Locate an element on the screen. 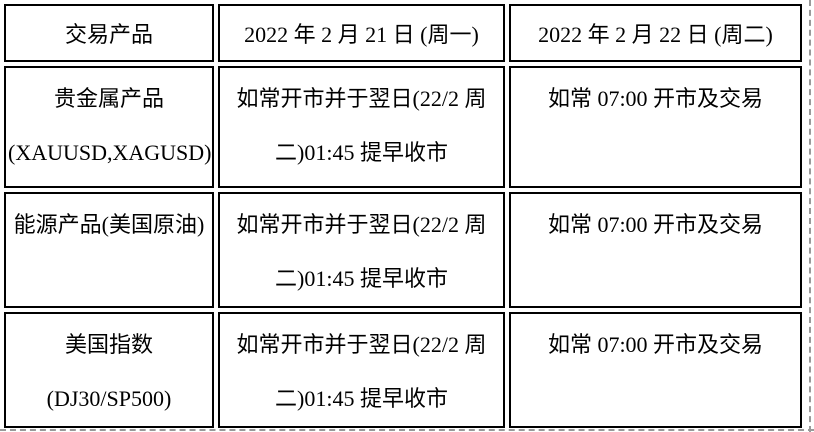 The image size is (814, 432). cell-tuesday-energy: 如常 07:00 开市及交易 is located at coordinates (655, 250).